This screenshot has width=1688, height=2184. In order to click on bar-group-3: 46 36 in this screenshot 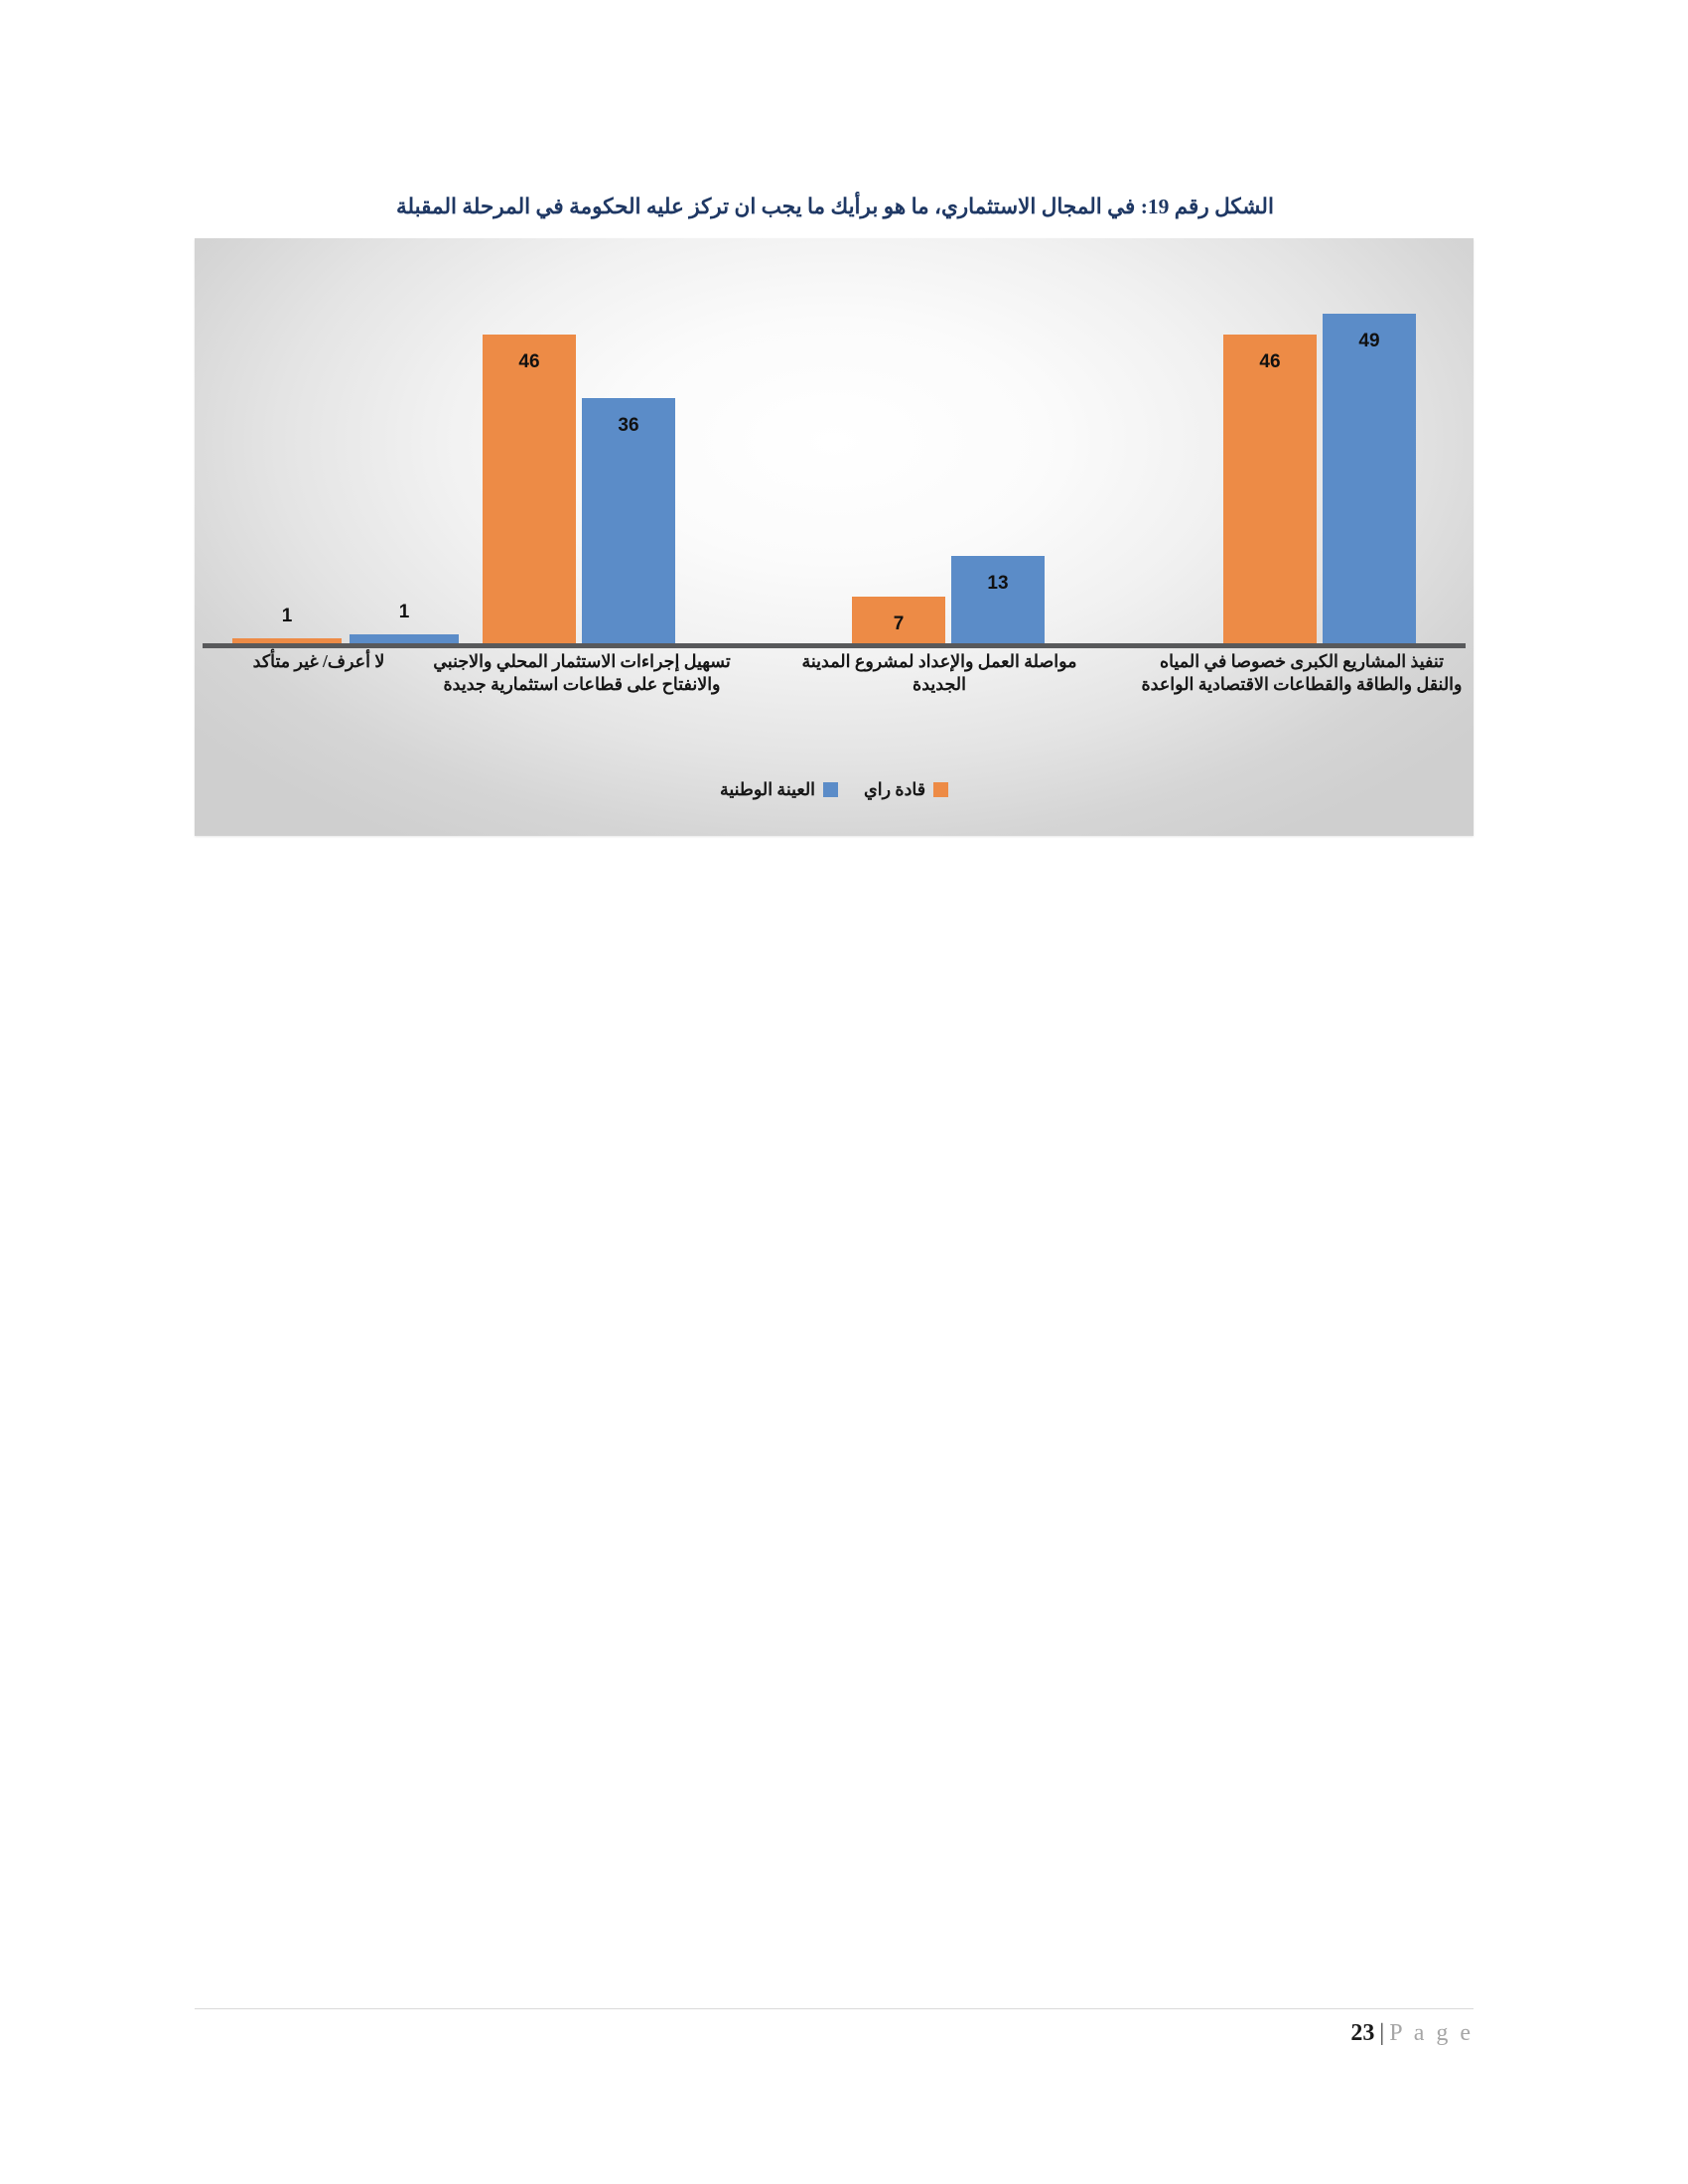, I will do `click(592, 442)`.